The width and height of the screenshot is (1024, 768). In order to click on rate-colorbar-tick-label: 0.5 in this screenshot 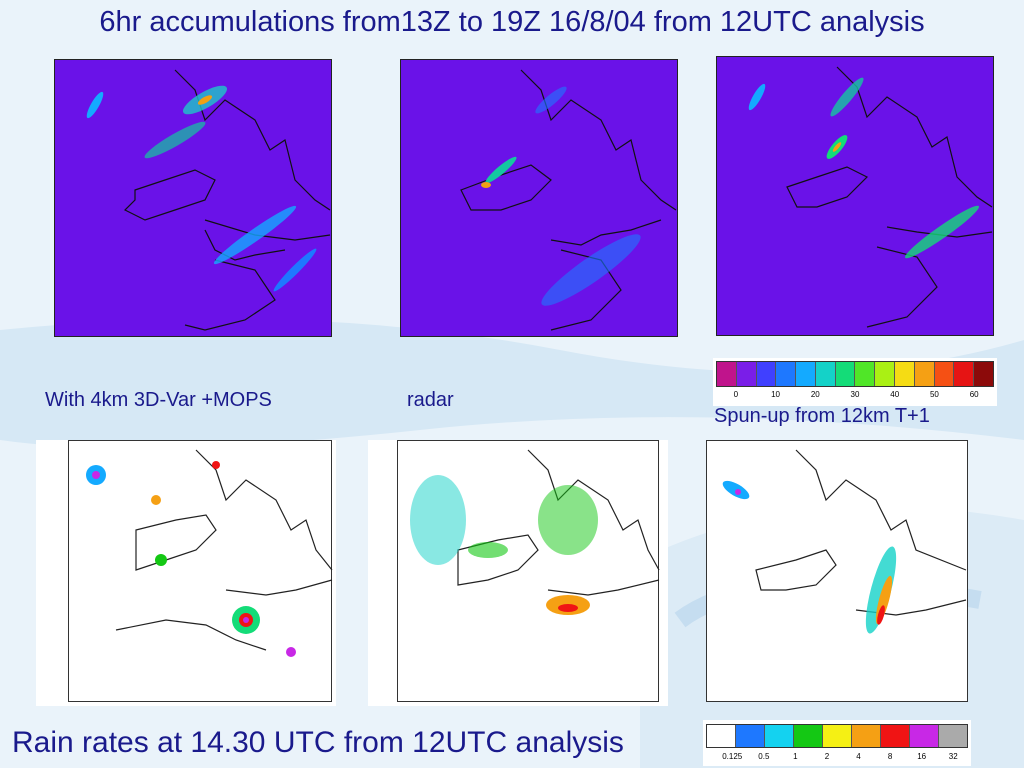, I will do `click(764, 756)`.